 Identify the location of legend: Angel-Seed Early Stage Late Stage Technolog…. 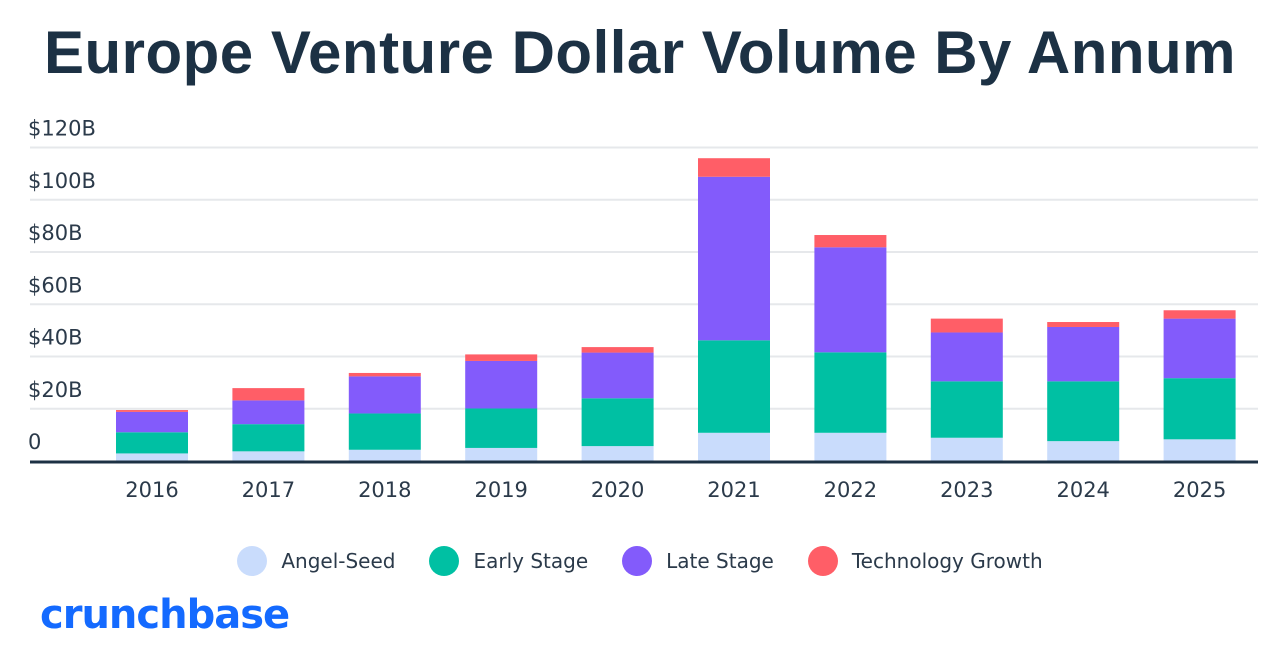
(640, 561).